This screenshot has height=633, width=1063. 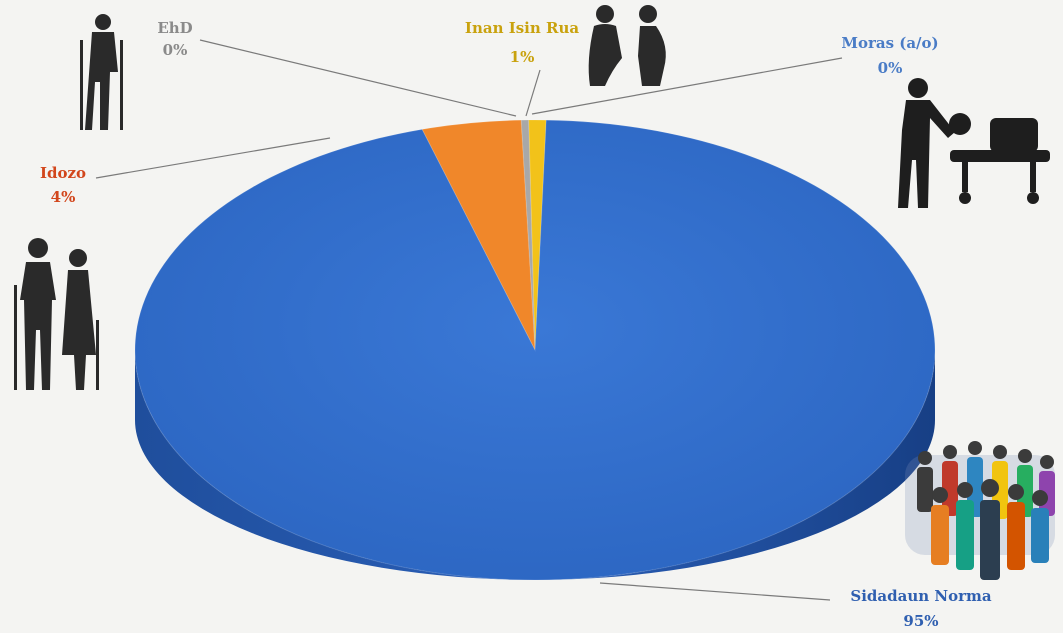 What do you see at coordinates (56, 314) in the screenshot?
I see `elderly-couple-icon` at bounding box center [56, 314].